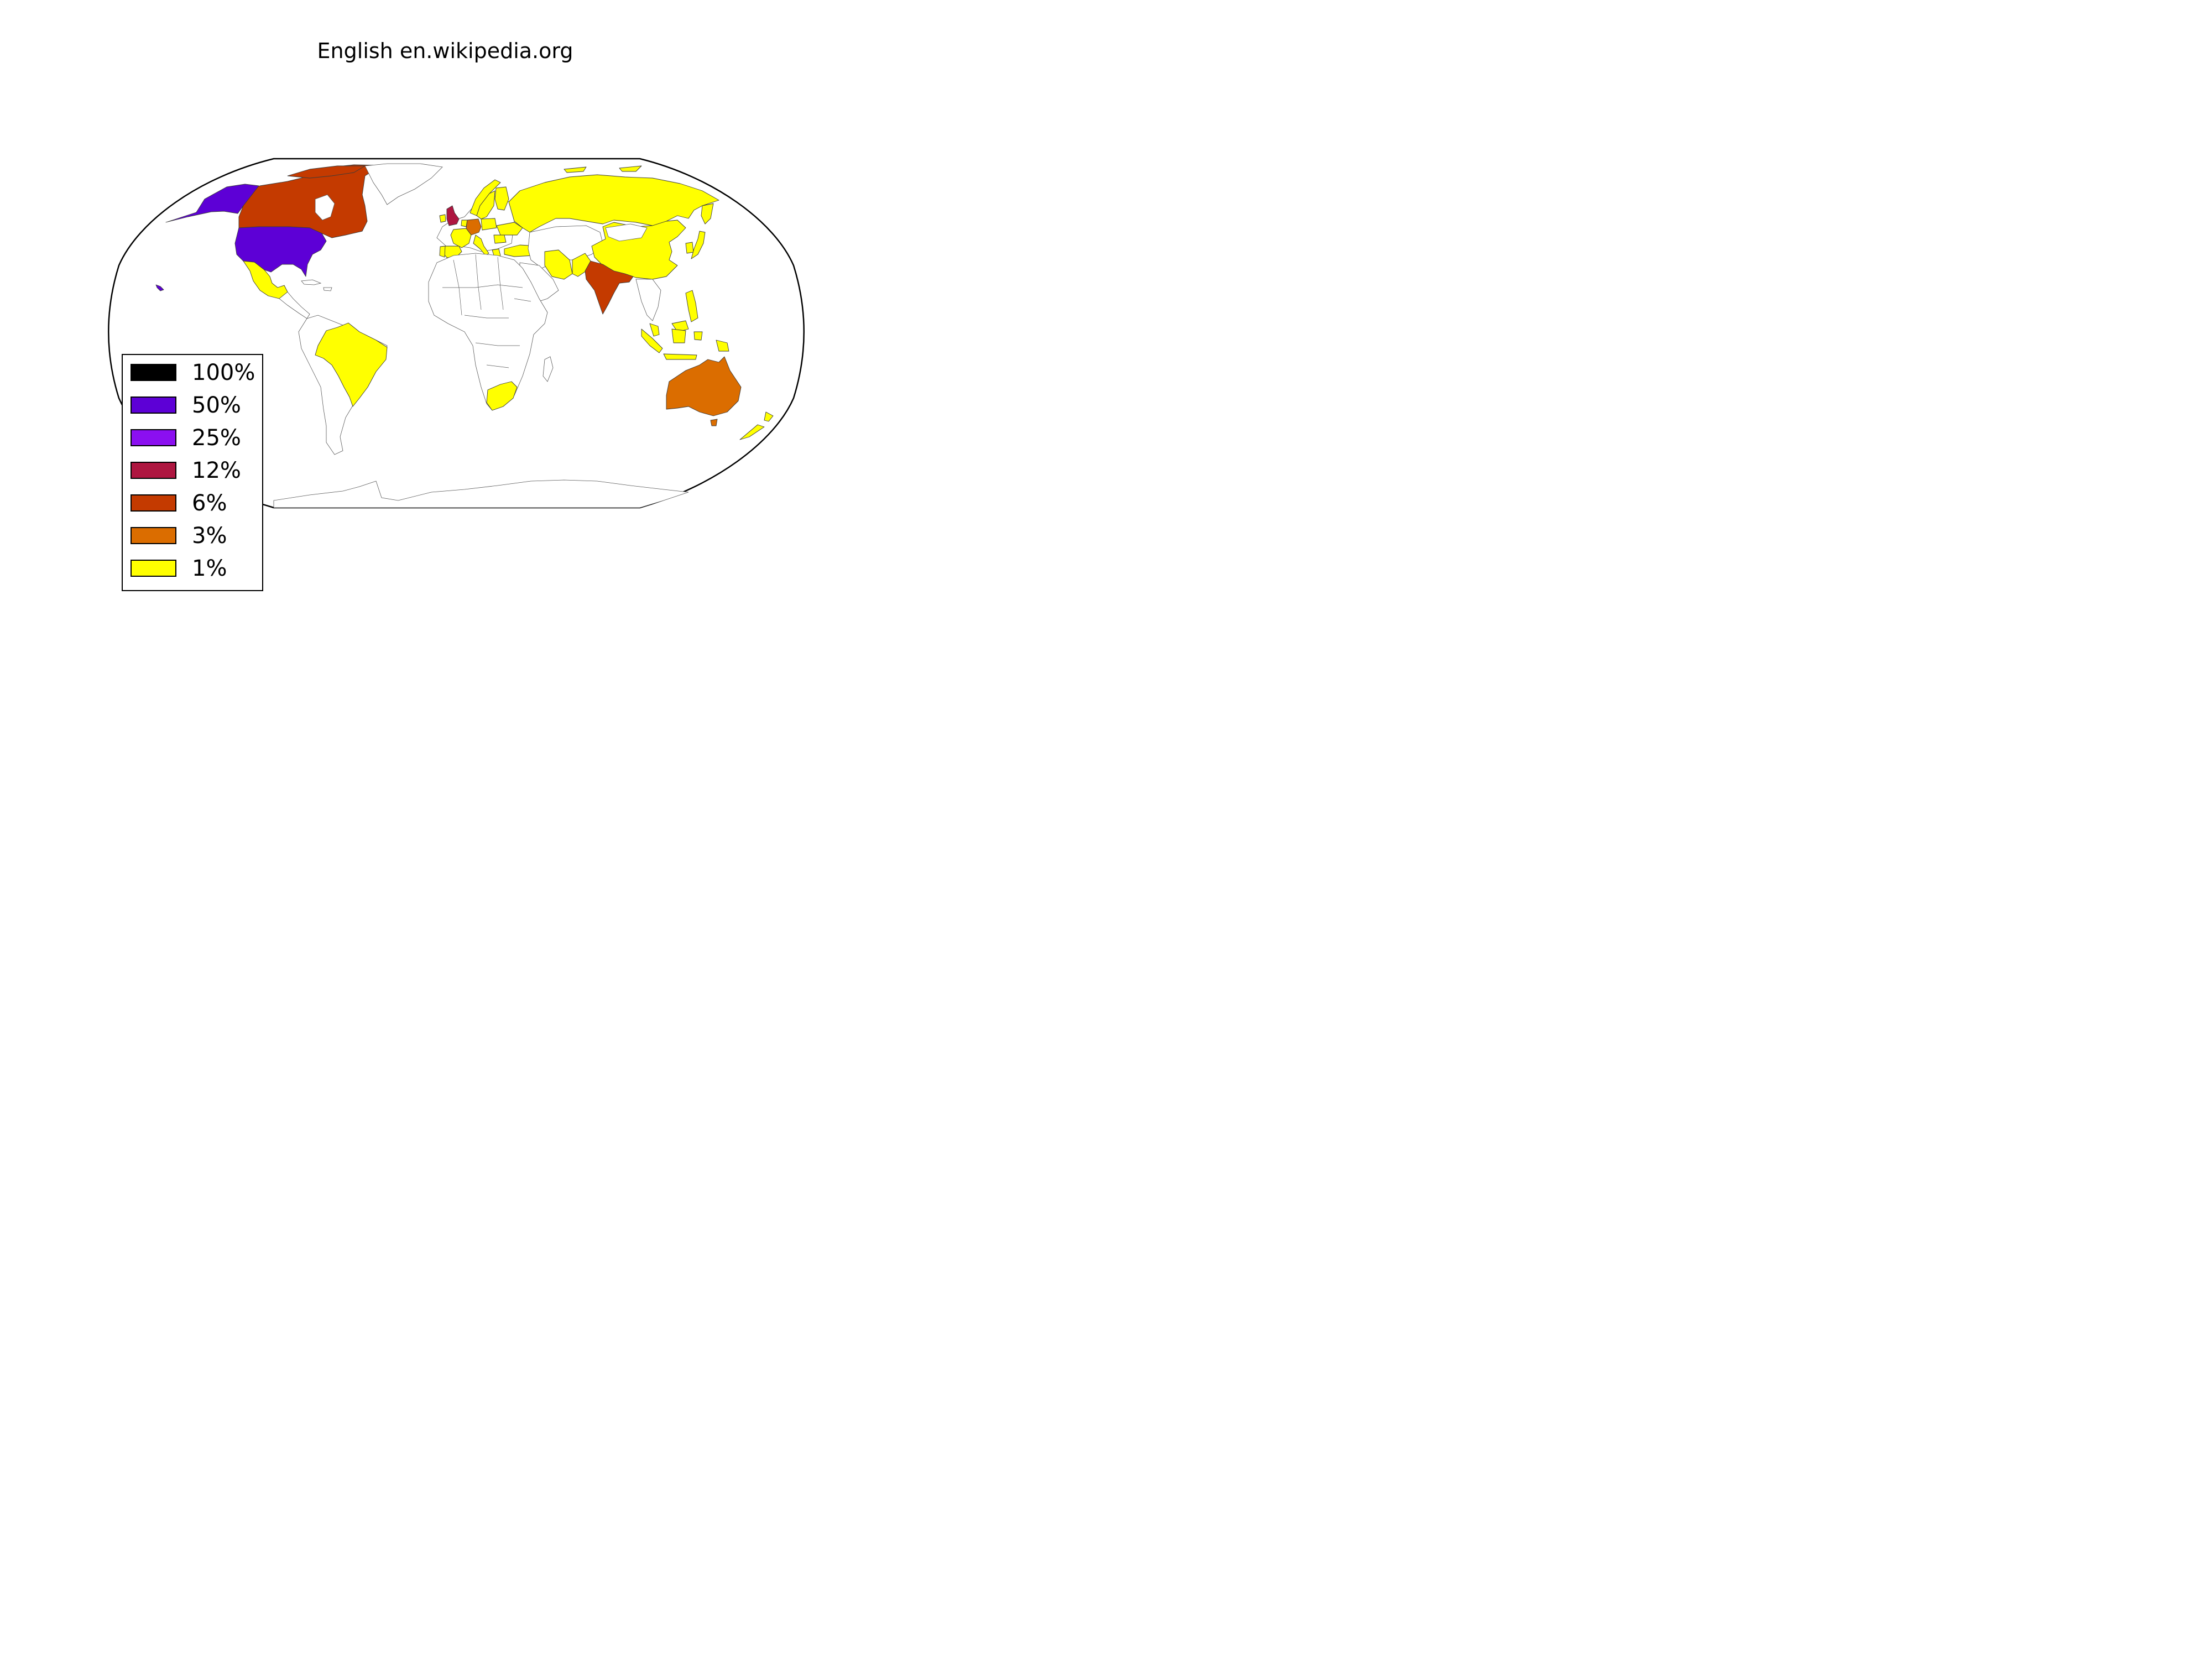 Image resolution: width=2212 pixels, height=1659 pixels. Describe the element at coordinates (648, 300) in the screenshot. I see `southeast-asia` at that location.